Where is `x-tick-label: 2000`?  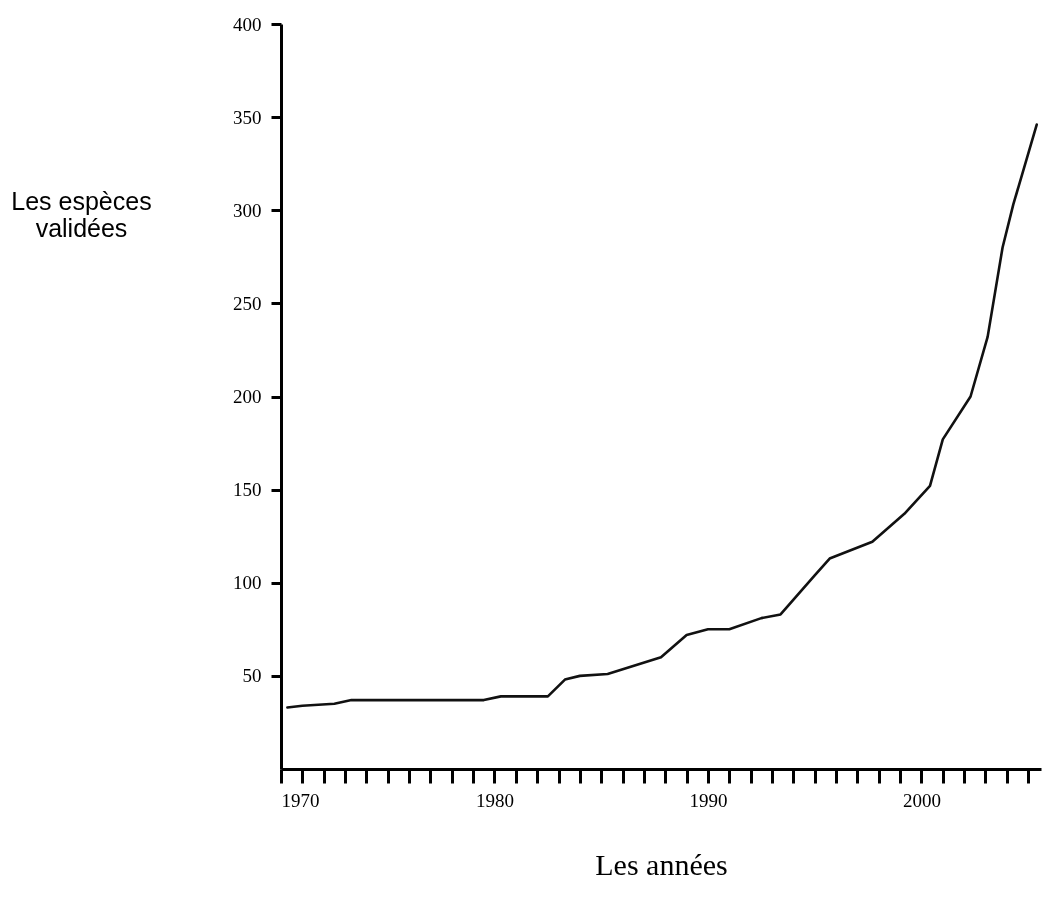 x-tick-label: 2000 is located at coordinates (921, 800).